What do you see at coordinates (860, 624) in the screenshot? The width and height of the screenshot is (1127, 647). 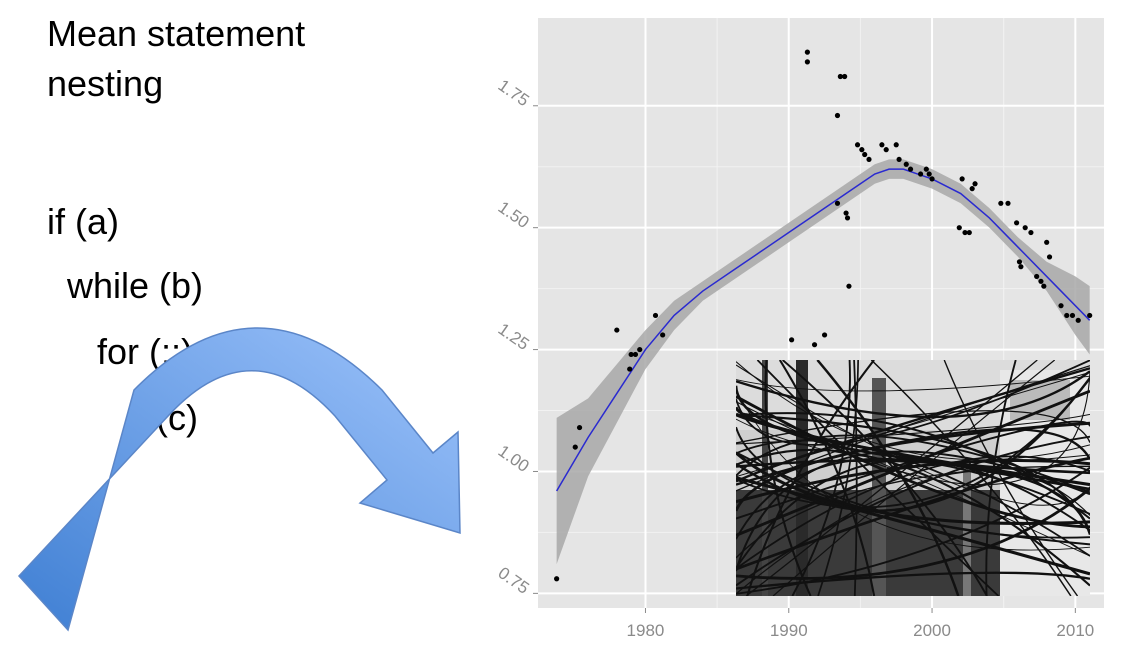 I see `x-axis-ticks: 1980 1990 2000 2010` at bounding box center [860, 624].